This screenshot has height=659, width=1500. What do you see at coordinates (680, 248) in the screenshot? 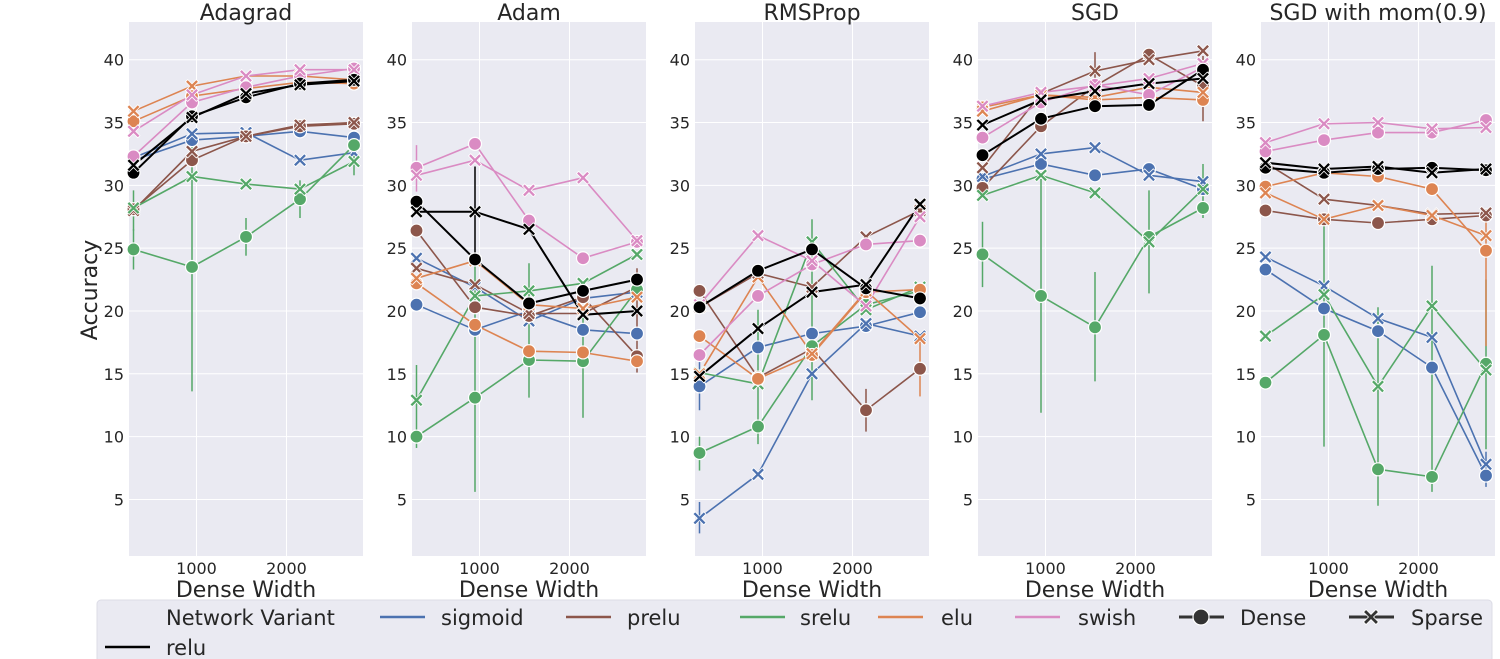
I see `y-tick-label: 25` at bounding box center [680, 248].